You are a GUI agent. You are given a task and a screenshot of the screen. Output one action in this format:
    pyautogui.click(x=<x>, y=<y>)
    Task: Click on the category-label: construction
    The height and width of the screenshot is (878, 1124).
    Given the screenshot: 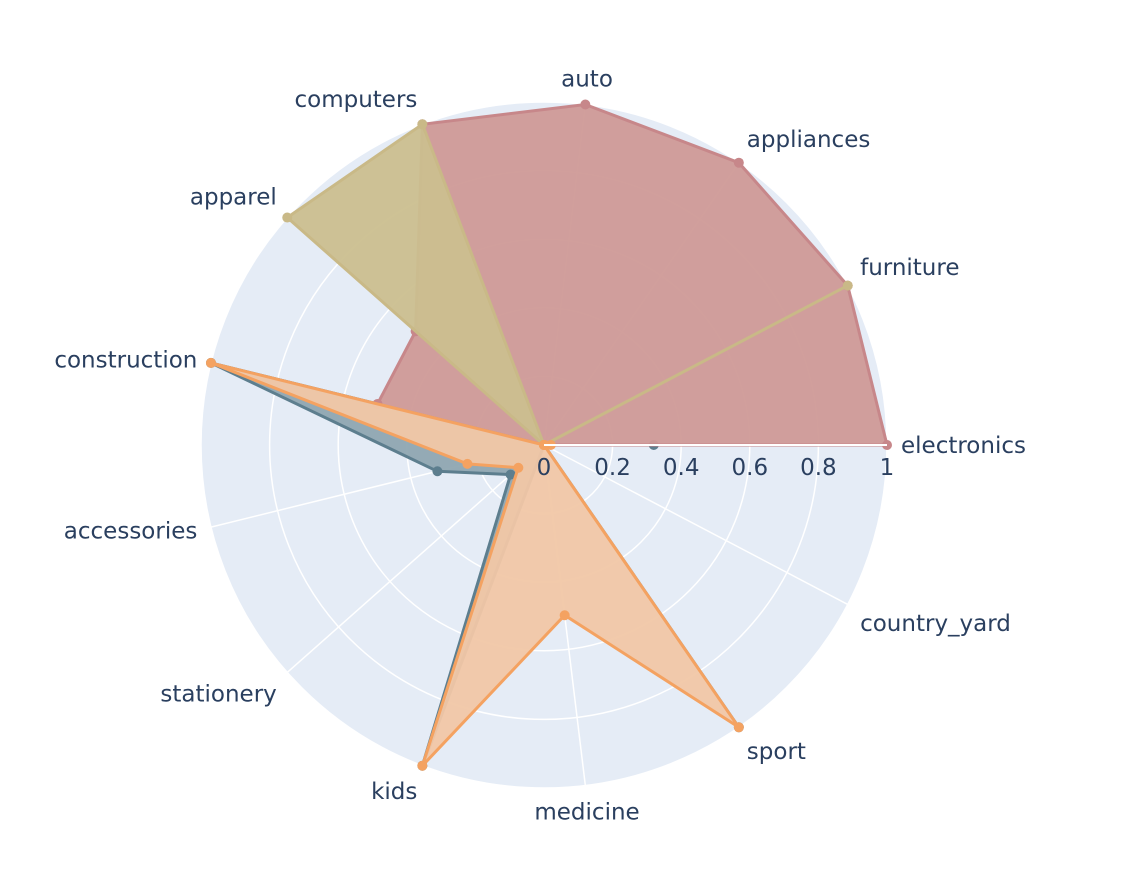 What is the action you would take?
    pyautogui.click(x=125, y=361)
    